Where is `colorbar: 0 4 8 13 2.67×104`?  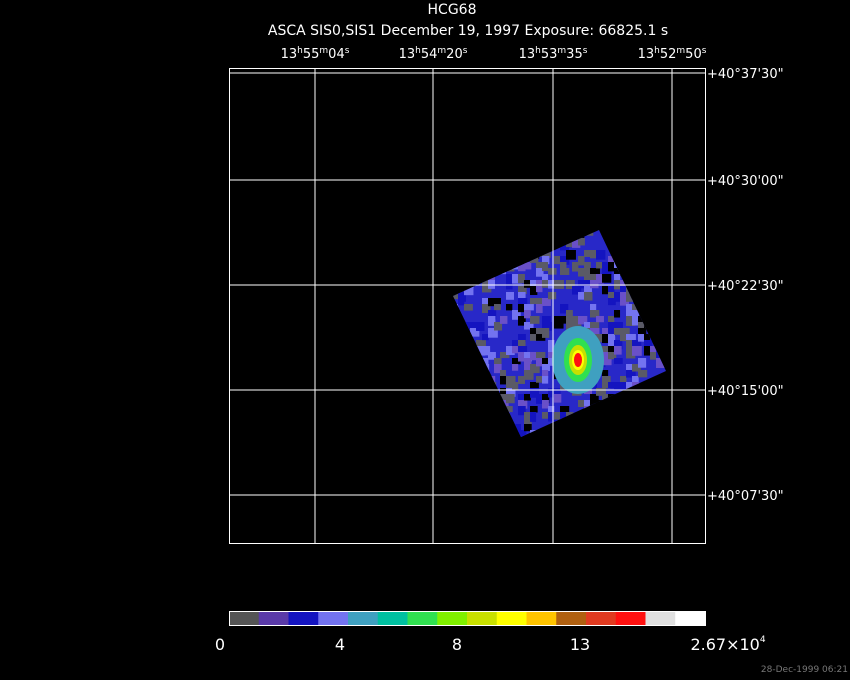 colorbar: 0 4 8 13 2.67×104 is located at coordinates (490, 632).